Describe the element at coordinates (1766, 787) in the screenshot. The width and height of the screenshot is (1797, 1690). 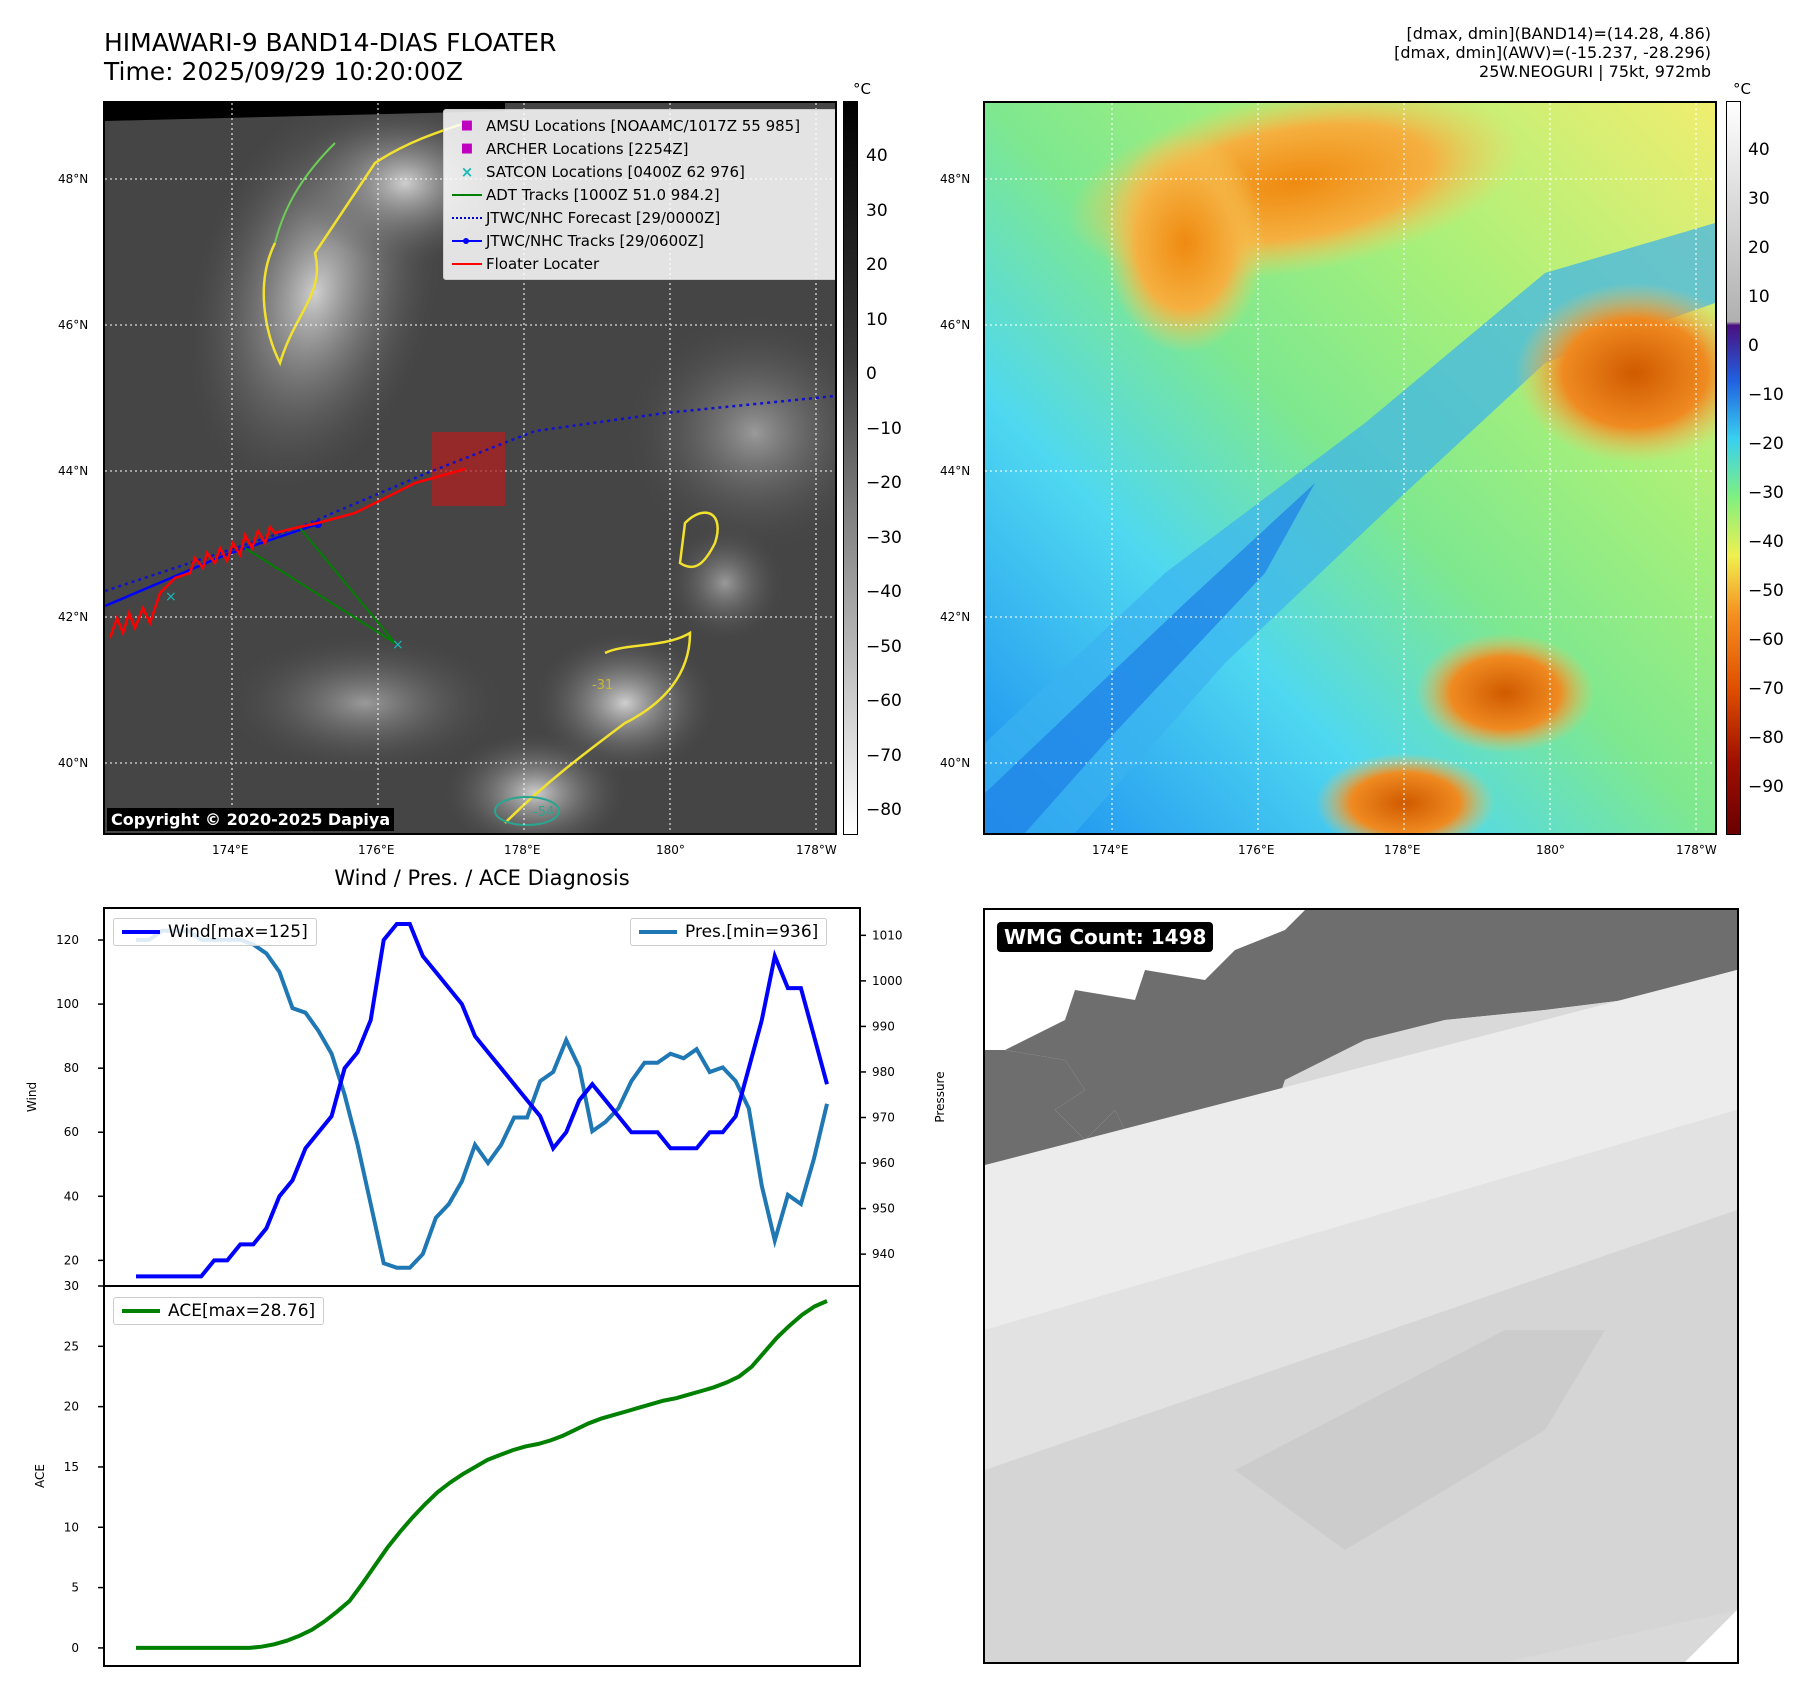
I see `colorbar-tick-label: −90` at that location.